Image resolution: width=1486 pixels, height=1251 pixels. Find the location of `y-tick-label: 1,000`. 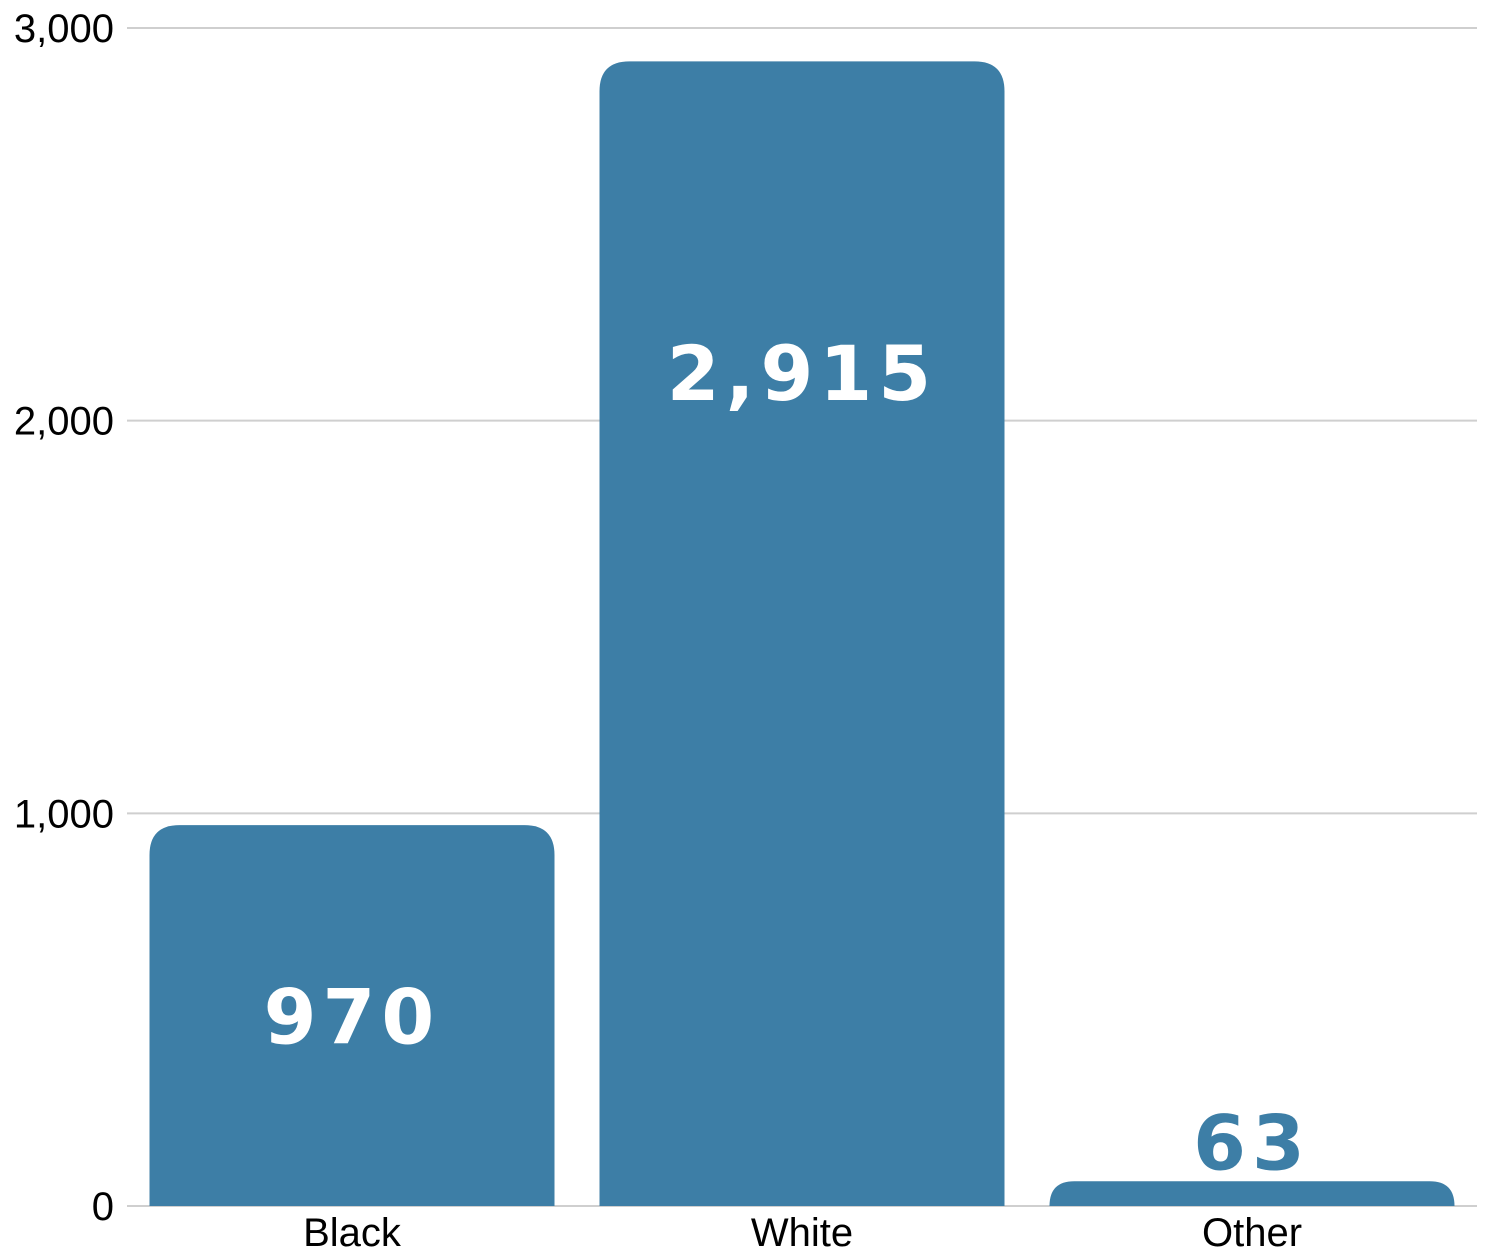

y-tick-label: 1,000 is located at coordinates (64, 814).